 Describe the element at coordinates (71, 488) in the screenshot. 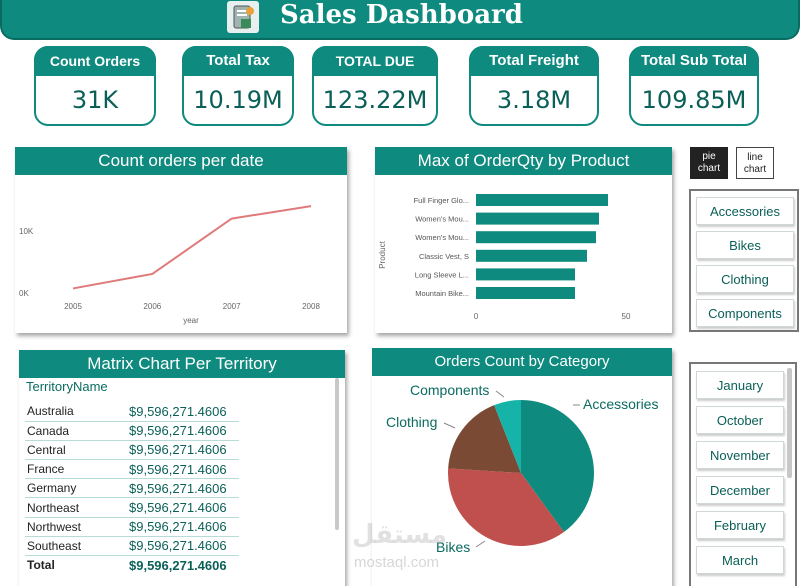

I see `territory-name: Germany` at that location.